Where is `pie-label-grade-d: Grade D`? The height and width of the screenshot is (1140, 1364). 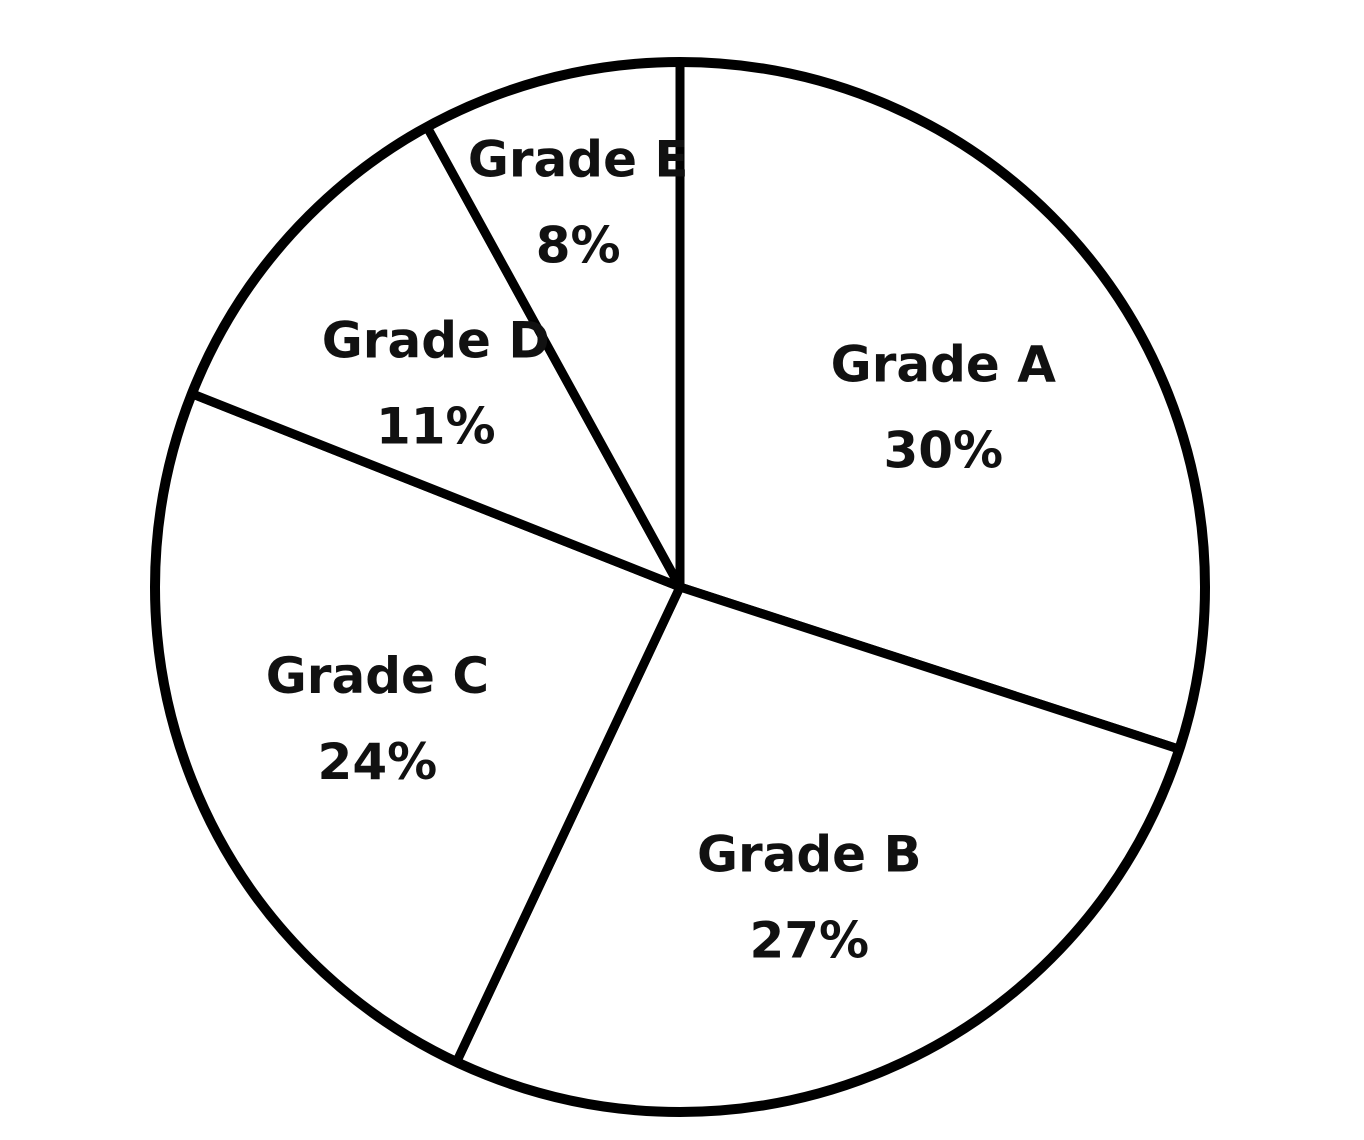 pie-label-grade-d: Grade D is located at coordinates (436, 341).